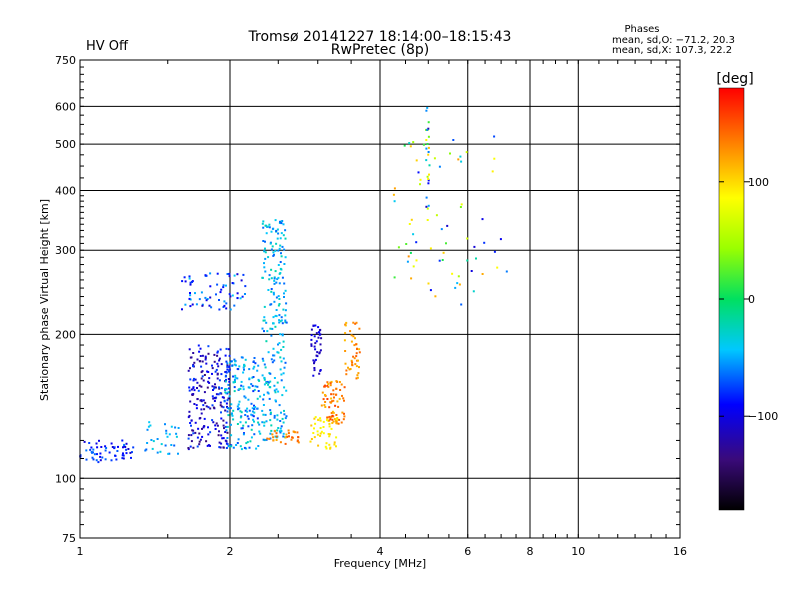 The image size is (800, 600). Describe the element at coordinates (65, 250) in the screenshot. I see `y-tick-label: 300` at that location.